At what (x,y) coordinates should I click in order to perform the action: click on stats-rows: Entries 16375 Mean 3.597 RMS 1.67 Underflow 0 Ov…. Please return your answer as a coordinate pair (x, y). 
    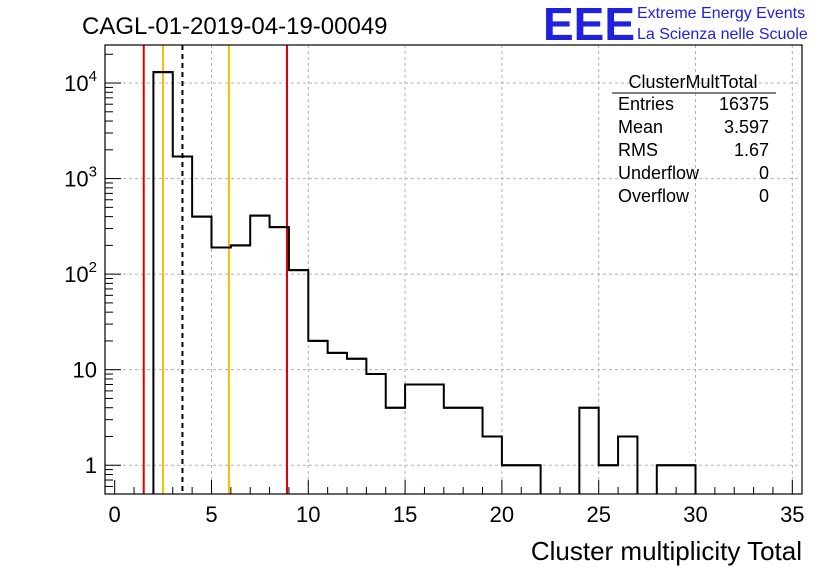
    Looking at the image, I should click on (693, 150).